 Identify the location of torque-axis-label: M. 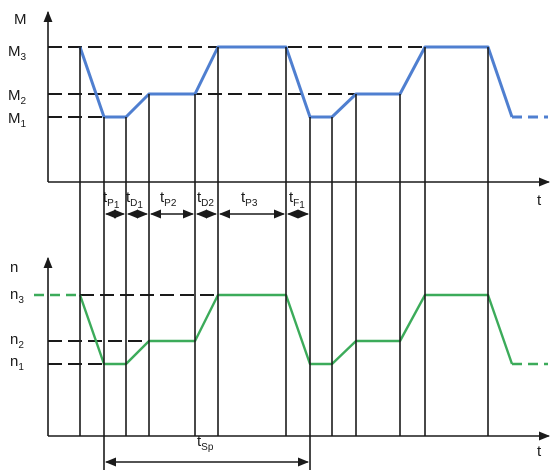
(20, 19).